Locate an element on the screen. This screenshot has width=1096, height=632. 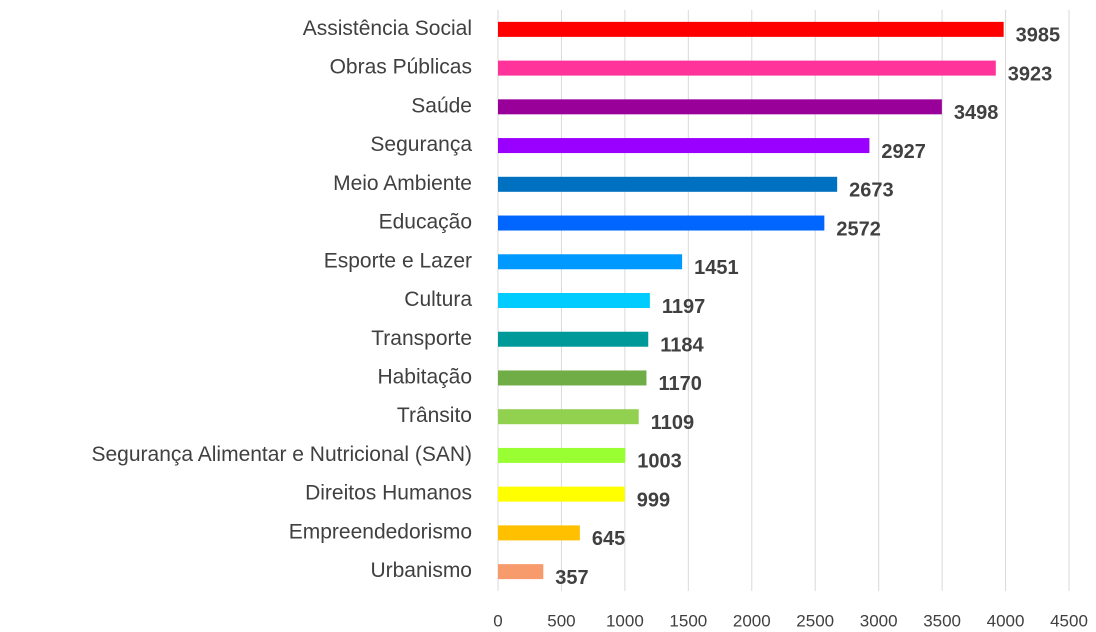
y-tick-label: Cultura is located at coordinates (438, 299).